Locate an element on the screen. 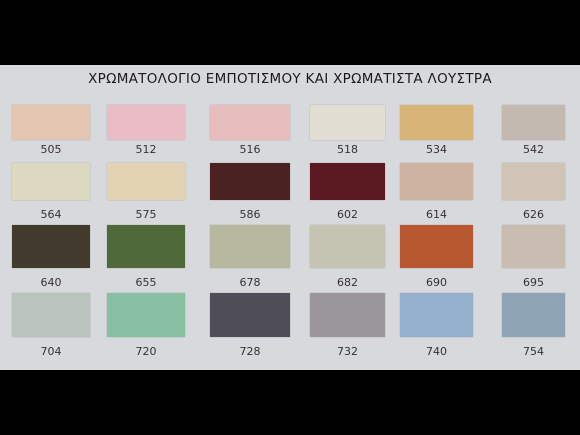  color-code: 534 is located at coordinates (436, 149).